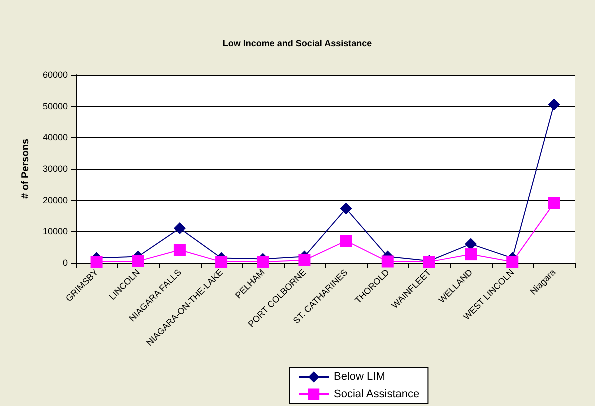  What do you see at coordinates (55, 169) in the screenshot?
I see `y-tick-label: 30000` at bounding box center [55, 169].